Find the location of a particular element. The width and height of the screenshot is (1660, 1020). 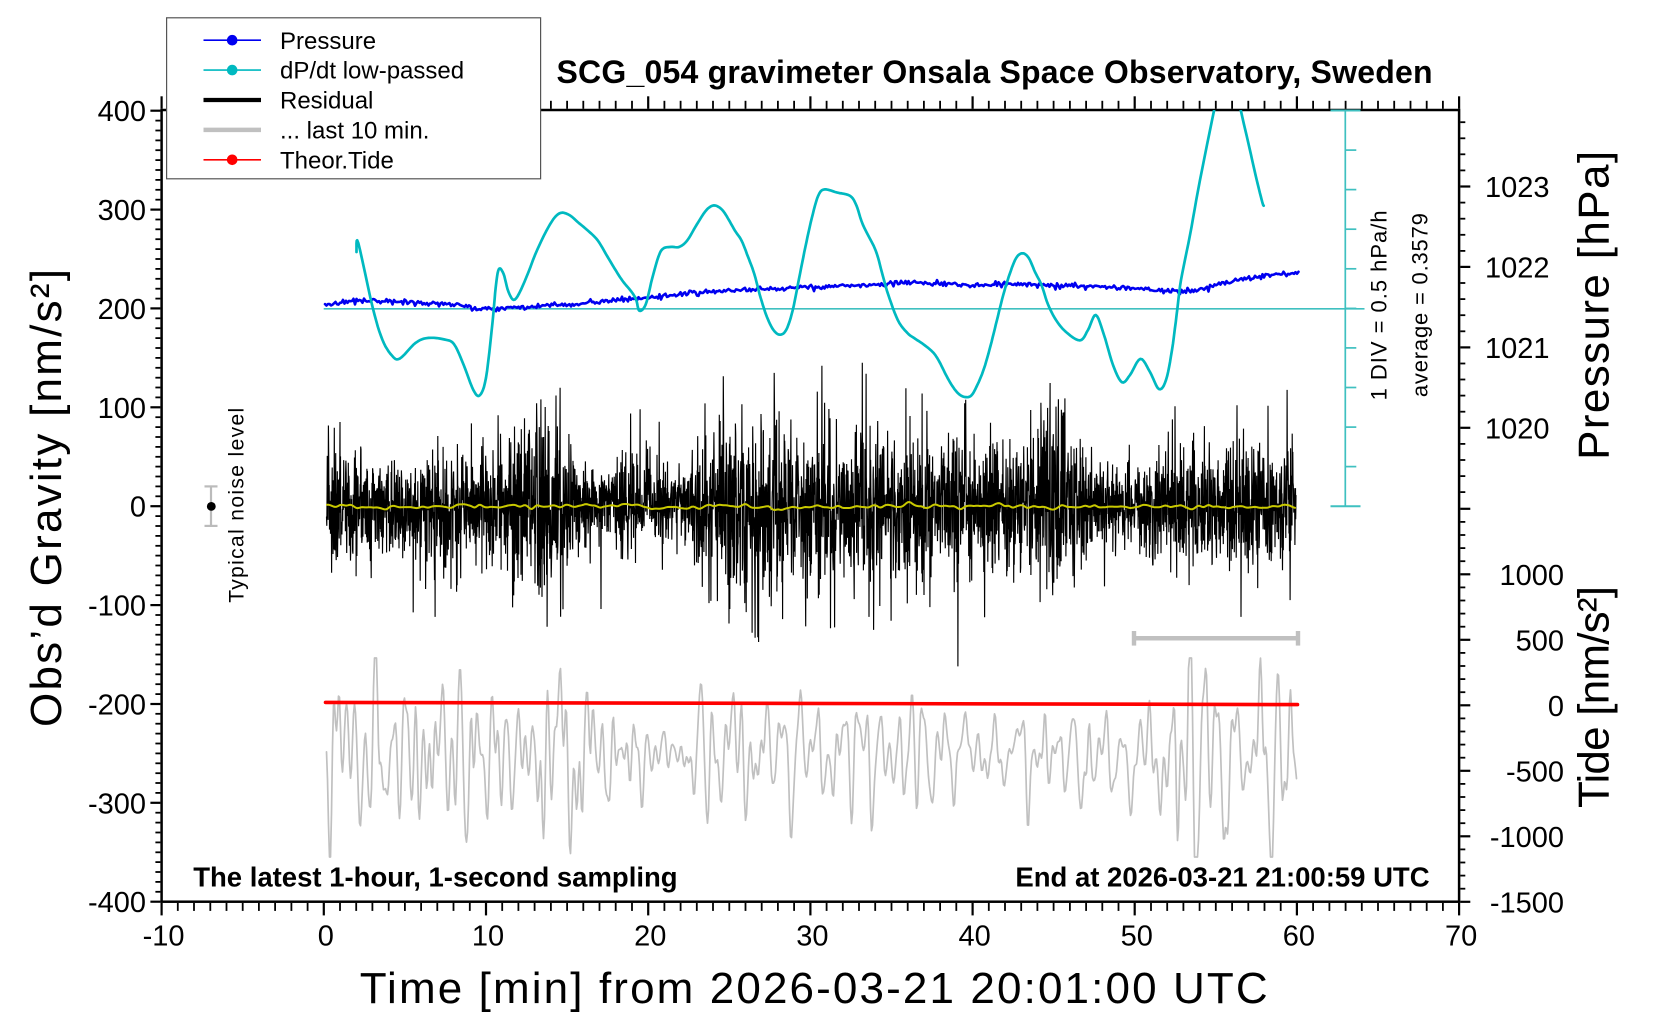

svg-text: 1021 is located at coordinates (1517, 349).